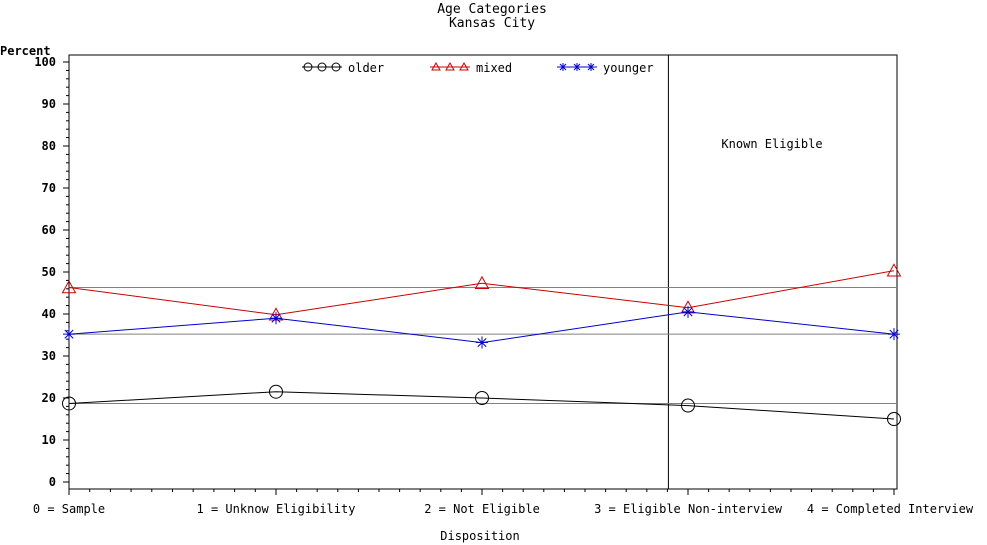 The width and height of the screenshot is (987, 545). Describe the element at coordinates (49, 146) in the screenshot. I see `y-tick-label: 80` at that location.